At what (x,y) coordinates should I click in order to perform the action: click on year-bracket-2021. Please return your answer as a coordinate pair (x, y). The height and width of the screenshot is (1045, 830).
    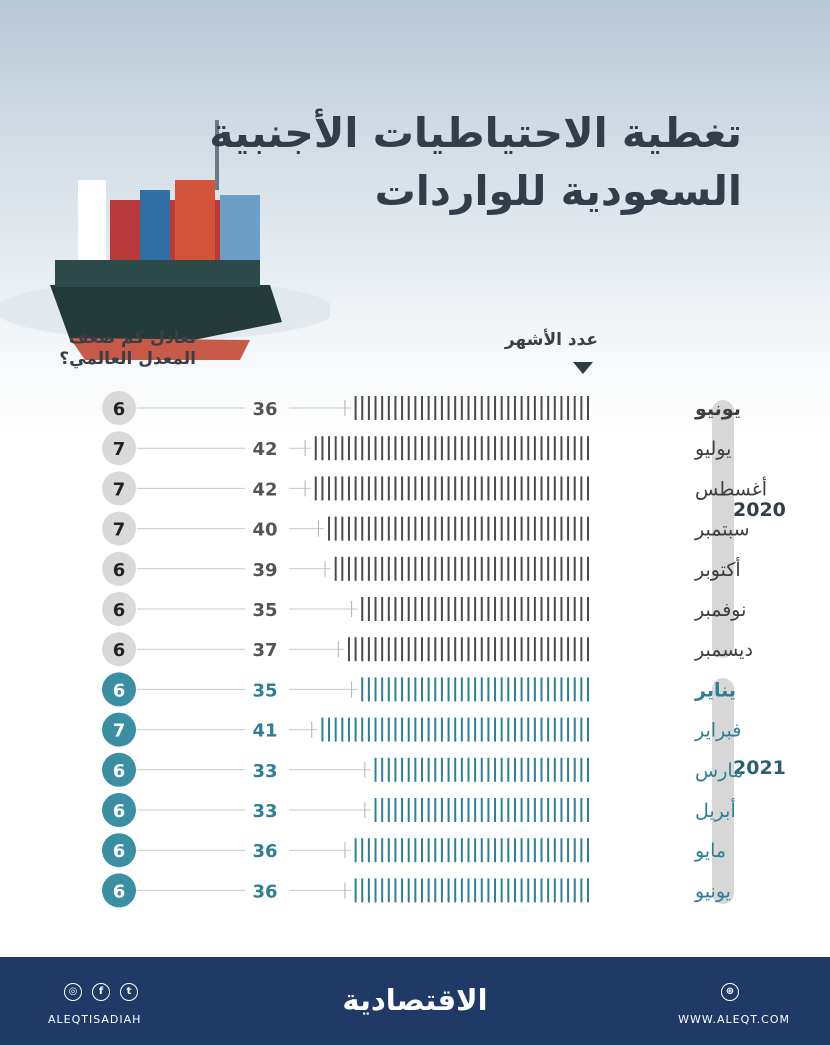
    Looking at the image, I should click on (723, 791).